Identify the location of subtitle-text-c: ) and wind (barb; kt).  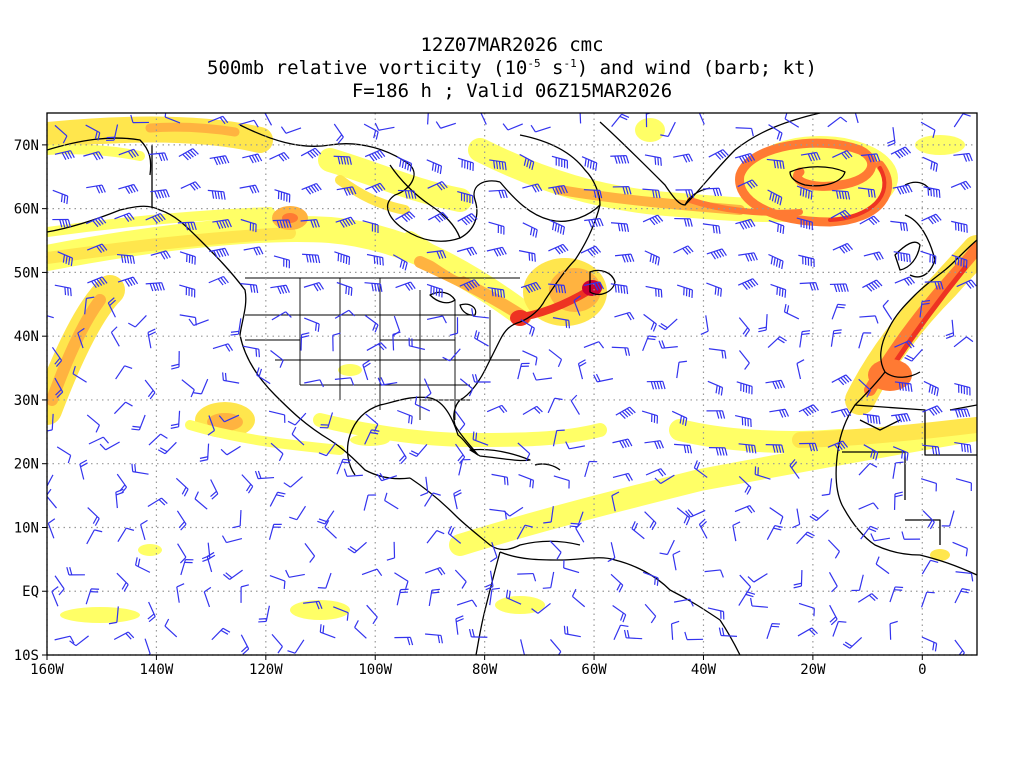
(696, 68).